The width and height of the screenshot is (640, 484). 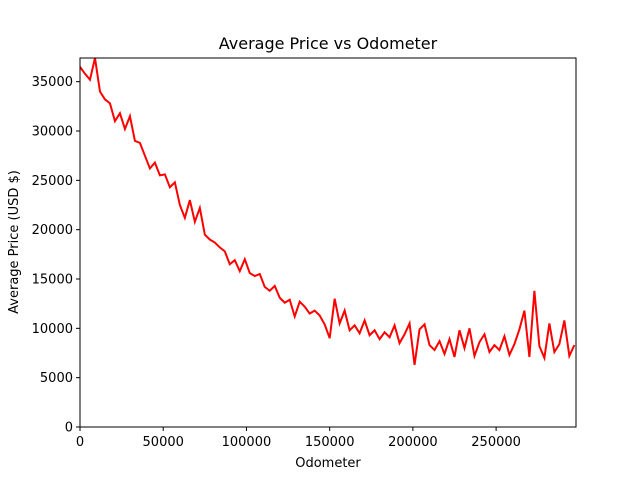 What do you see at coordinates (413, 442) in the screenshot?
I see `x-tick-label: 200000` at bounding box center [413, 442].